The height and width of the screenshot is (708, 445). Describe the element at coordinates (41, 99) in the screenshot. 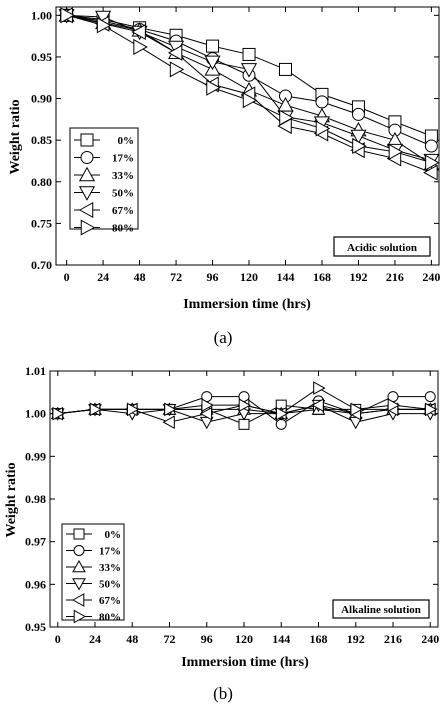

I see `y-tick-label-acidic: 0.90` at that location.